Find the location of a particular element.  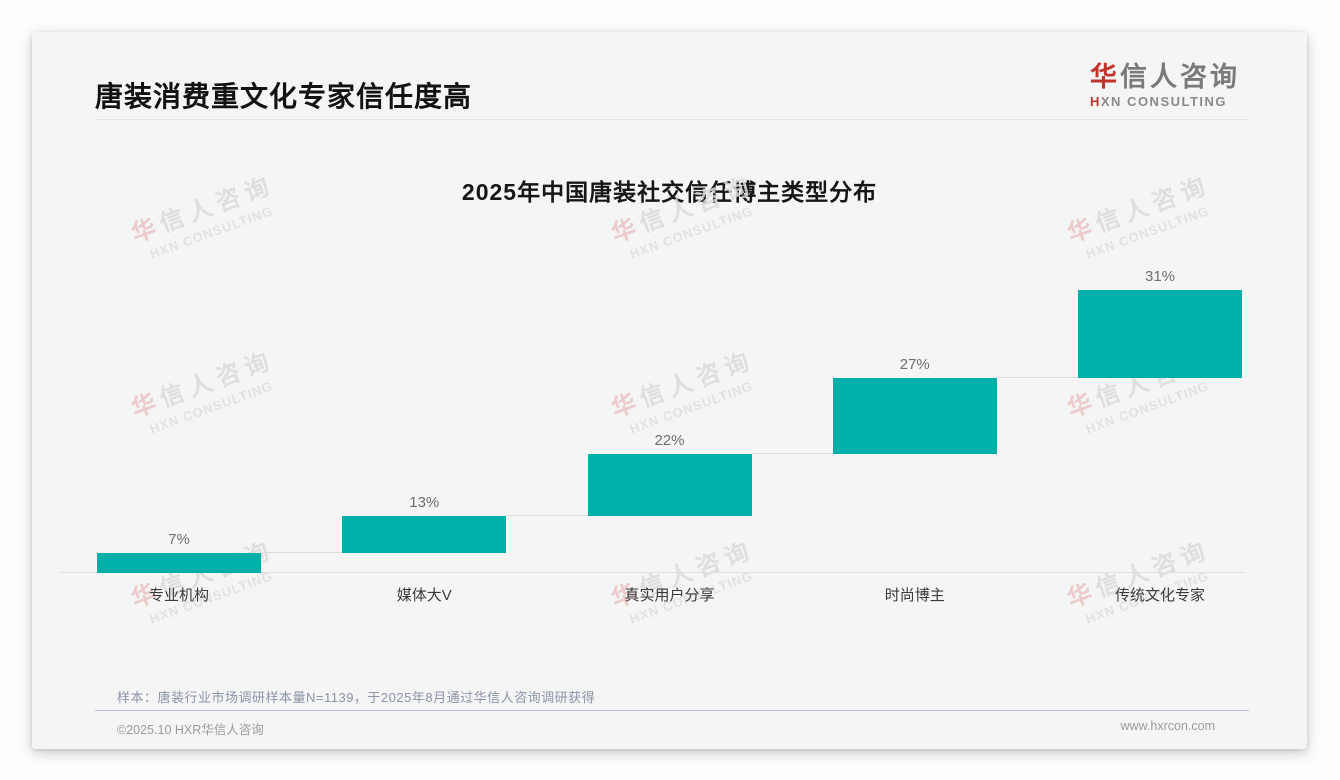

category-label: 专业机构 is located at coordinates (178, 595).